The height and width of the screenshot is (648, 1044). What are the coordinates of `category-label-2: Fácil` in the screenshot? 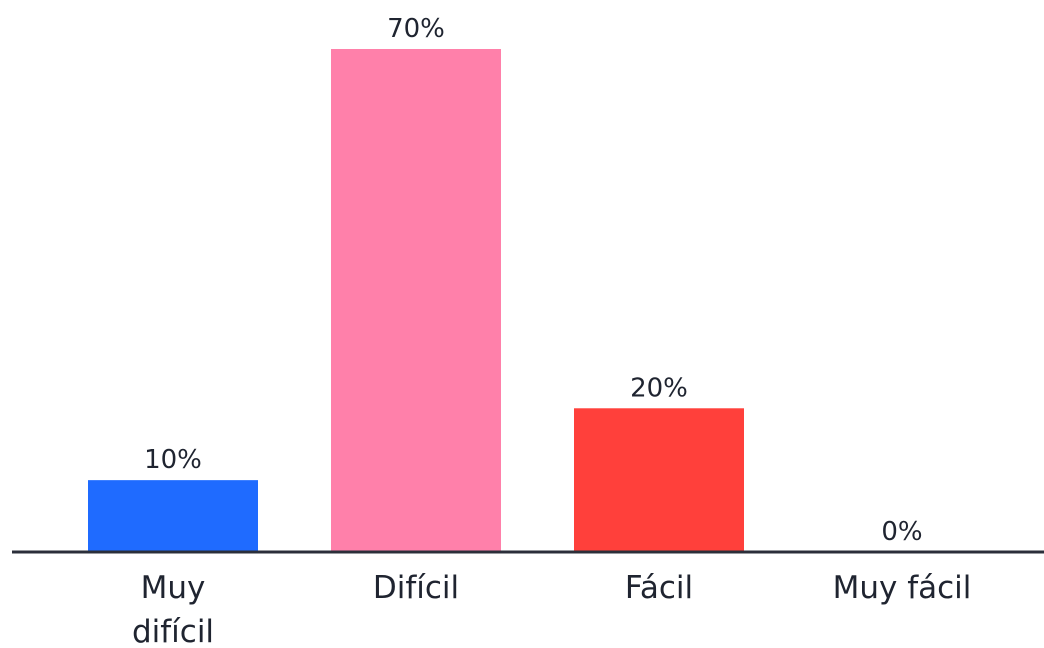 It's located at (659, 588).